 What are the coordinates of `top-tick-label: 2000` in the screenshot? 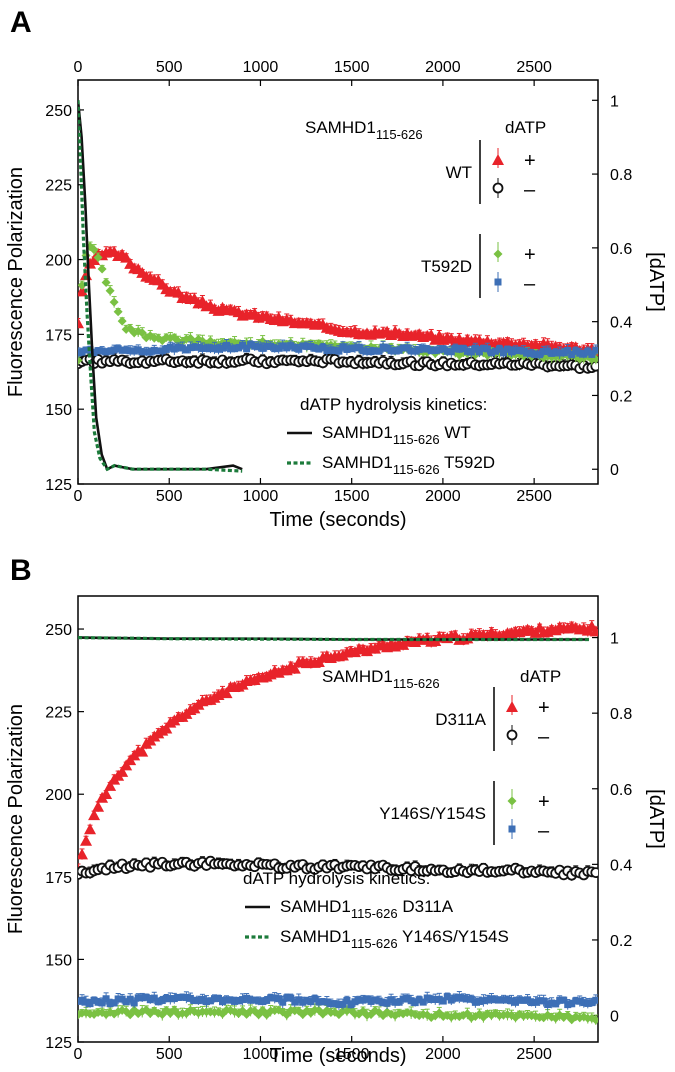 It's located at (443, 67).